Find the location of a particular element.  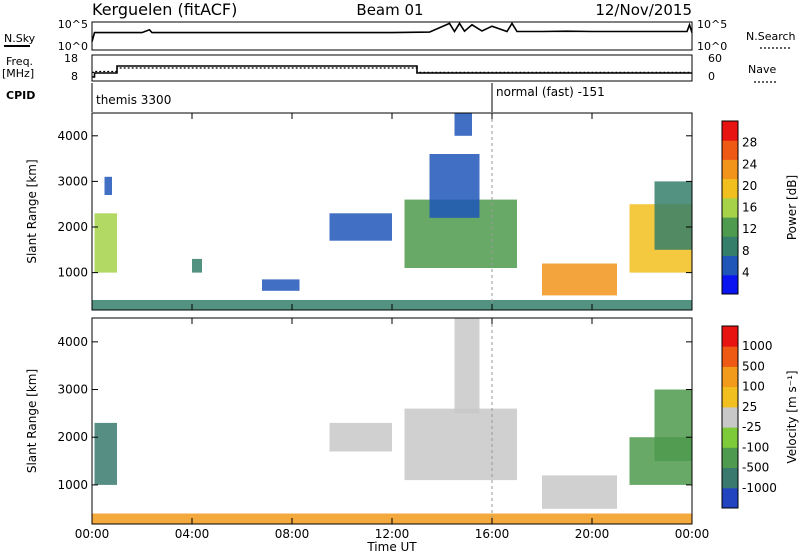

noise-panel: N.Sky 10^5 10^0 10^5 10^0 N.Search is located at coordinates (400, 35).